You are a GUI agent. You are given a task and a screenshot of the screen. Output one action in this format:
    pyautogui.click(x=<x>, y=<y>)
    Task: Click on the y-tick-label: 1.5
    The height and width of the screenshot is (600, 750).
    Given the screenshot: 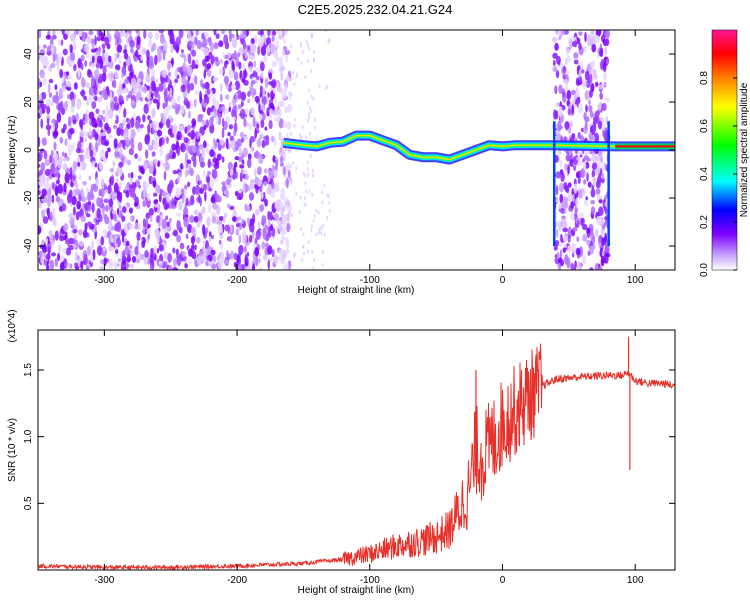 What is the action you would take?
    pyautogui.click(x=28, y=370)
    